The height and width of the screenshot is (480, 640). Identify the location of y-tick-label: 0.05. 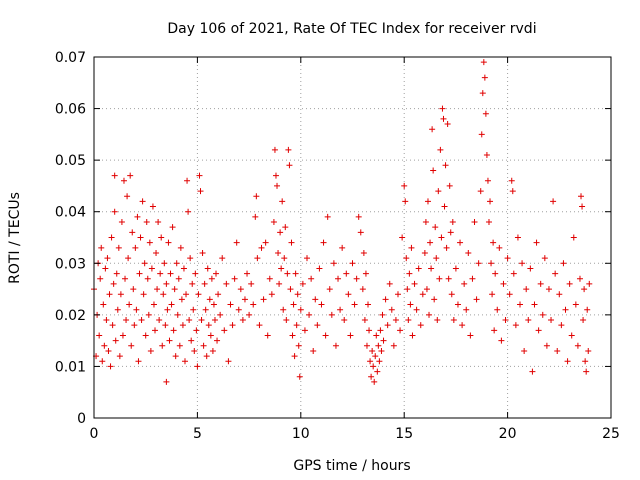
(70, 161).